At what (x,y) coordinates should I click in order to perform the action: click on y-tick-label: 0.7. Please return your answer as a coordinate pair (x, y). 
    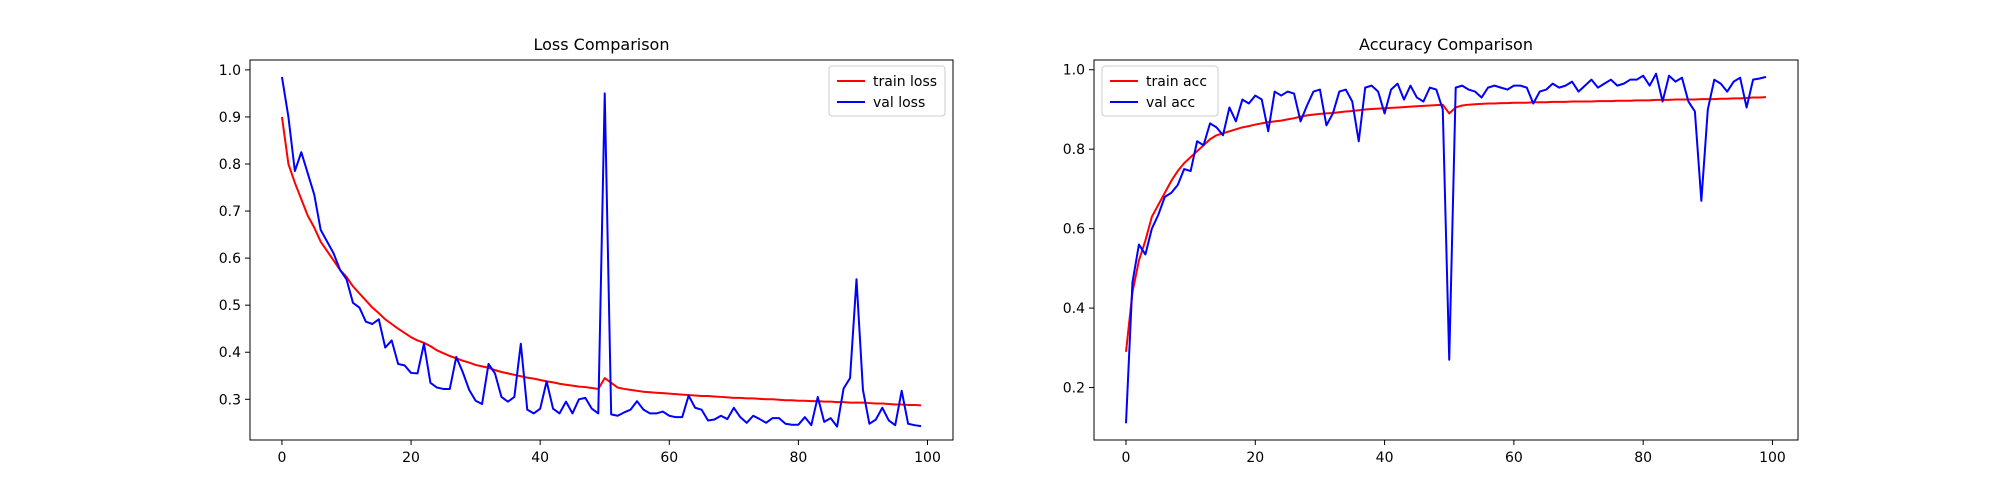
    Looking at the image, I should click on (230, 212).